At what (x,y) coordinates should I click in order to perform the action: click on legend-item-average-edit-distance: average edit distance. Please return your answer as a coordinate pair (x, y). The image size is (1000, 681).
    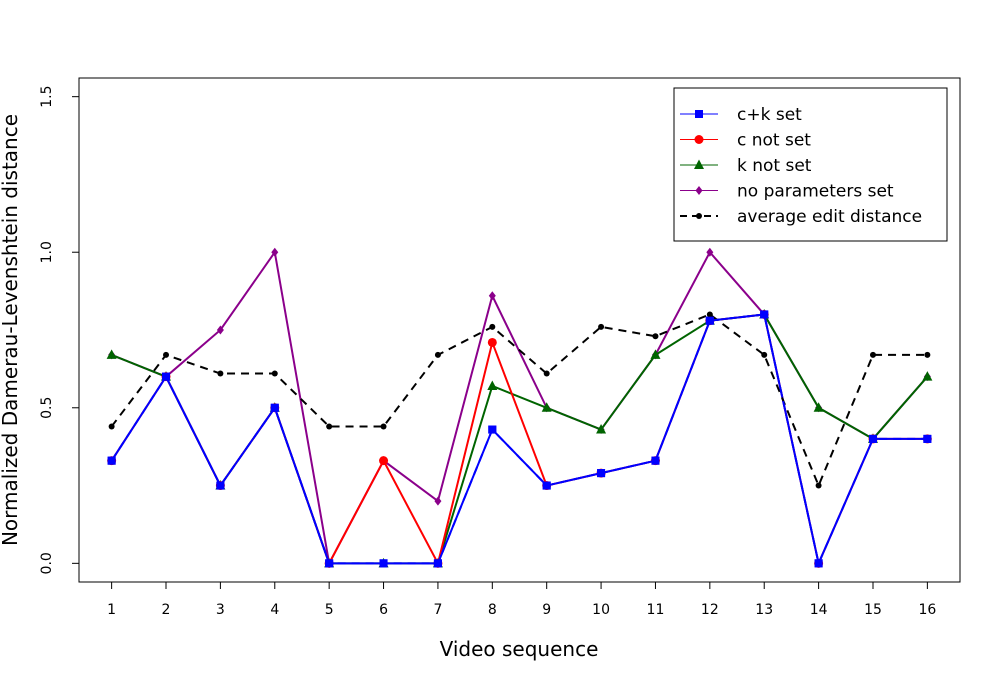
    Looking at the image, I should click on (801, 217).